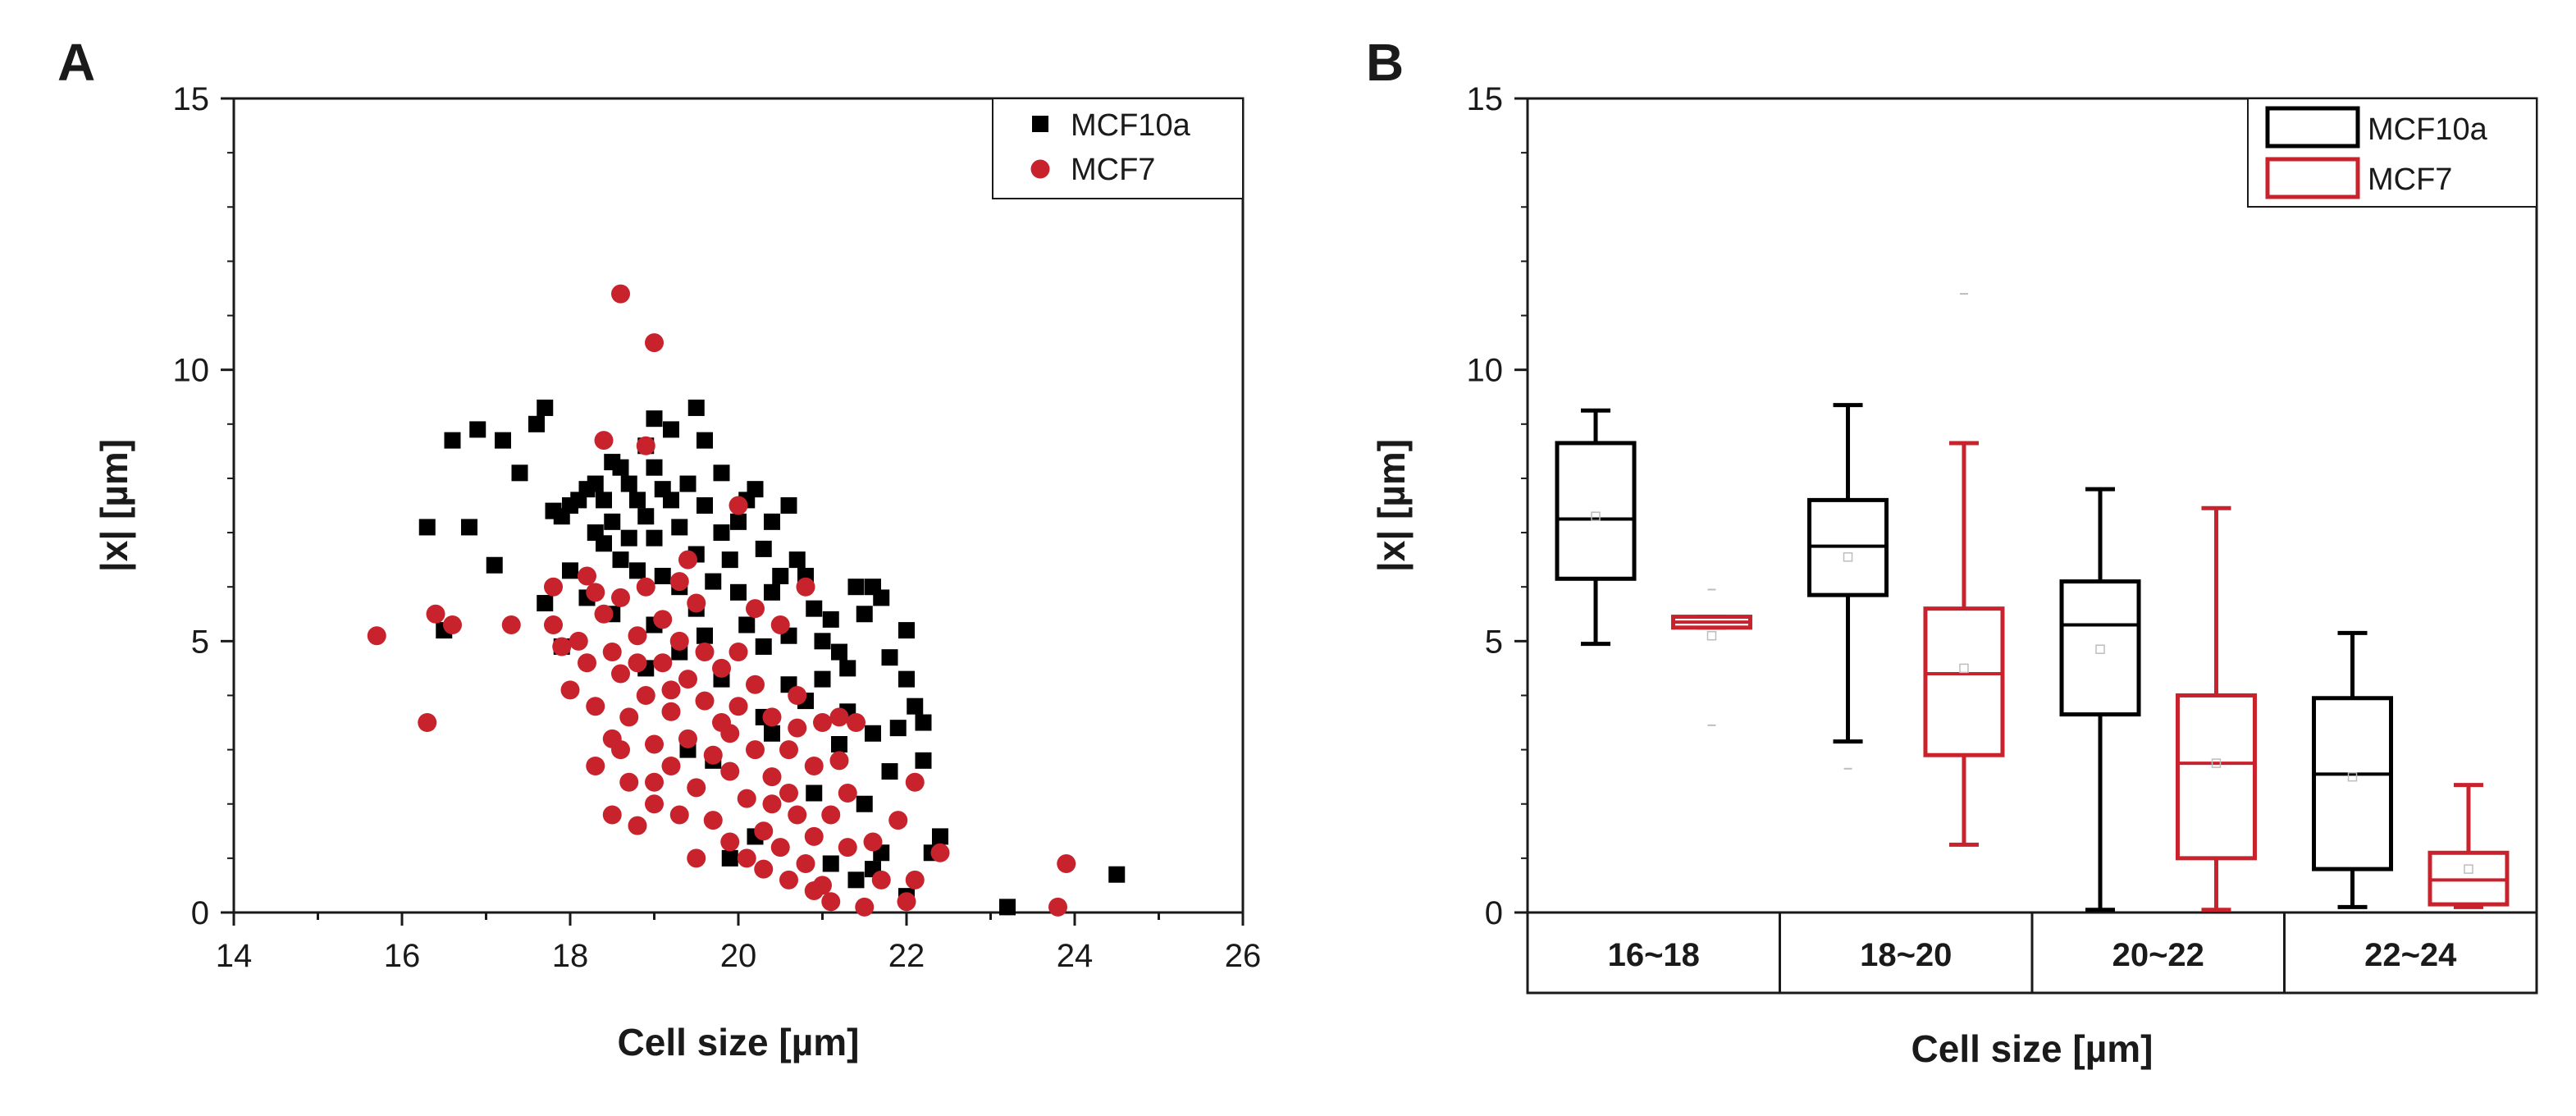  Describe the element at coordinates (2469, 869) in the screenshot. I see `mcf7-mean-marker` at that location.